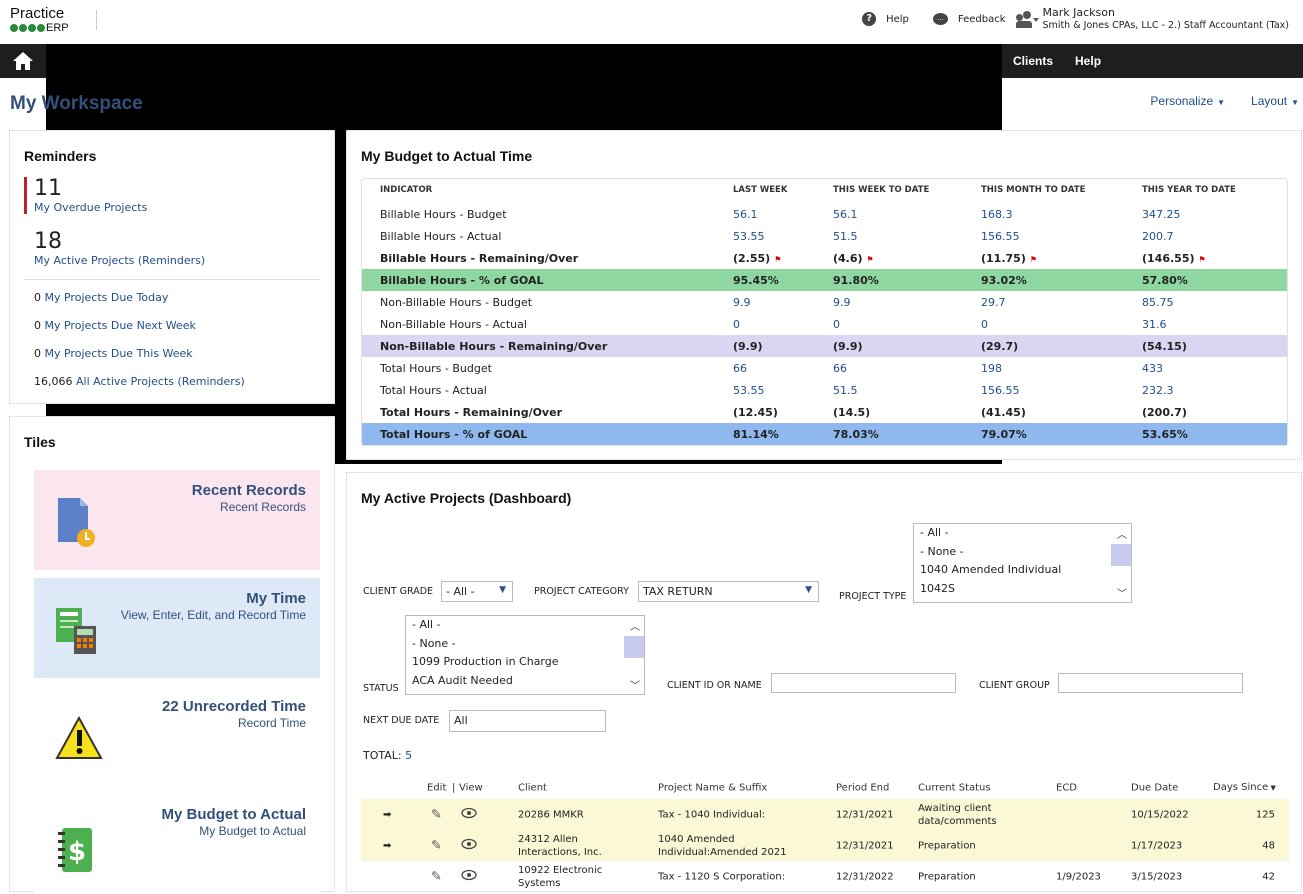 The height and width of the screenshot is (894, 1303). What do you see at coordinates (106, 297) in the screenshot?
I see `reminder-link: My Projects Due Today` at bounding box center [106, 297].